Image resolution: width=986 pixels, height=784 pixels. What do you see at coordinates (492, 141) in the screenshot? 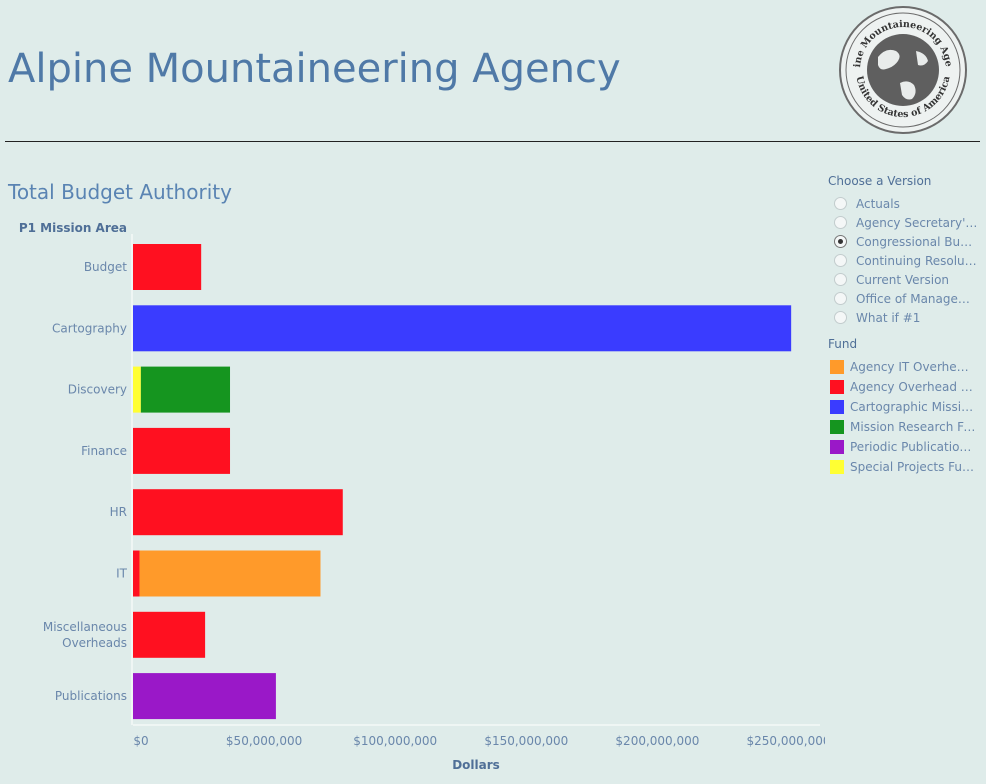
I see `header-divider` at bounding box center [492, 141].